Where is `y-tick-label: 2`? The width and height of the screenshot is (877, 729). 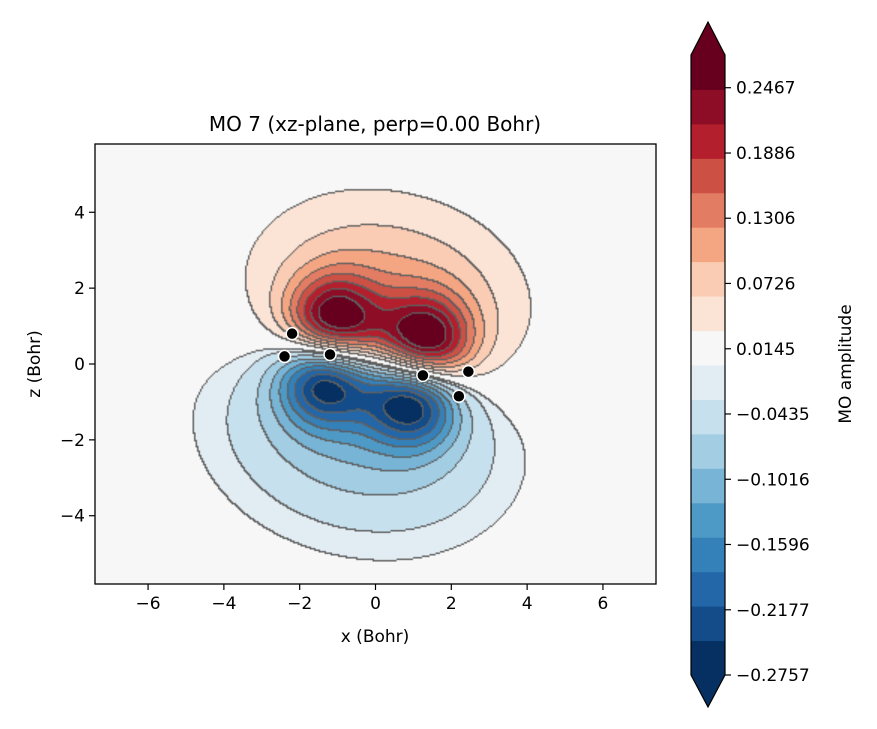
y-tick-label: 2 is located at coordinates (79, 289).